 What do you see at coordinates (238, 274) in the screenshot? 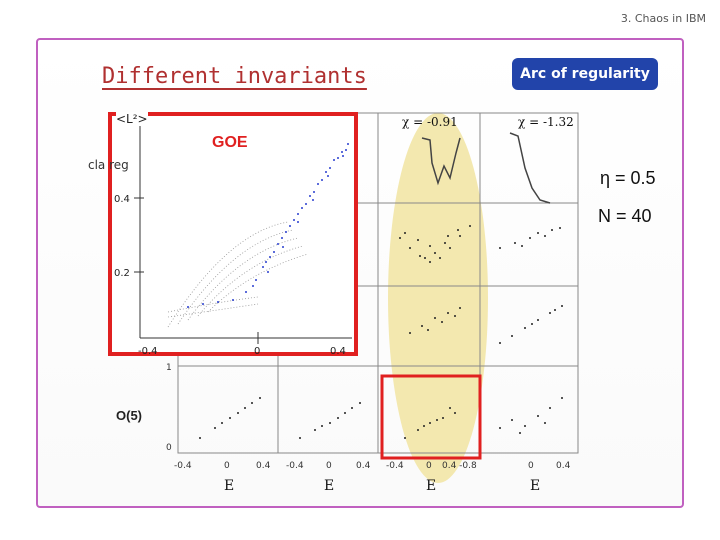
I see `inset-grey-dots` at bounding box center [238, 274].